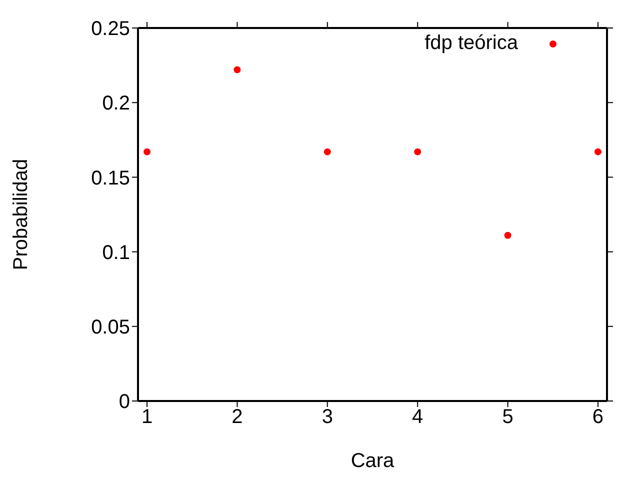  What do you see at coordinates (110, 178) in the screenshot?
I see `y-tick-label: 0.15` at bounding box center [110, 178].